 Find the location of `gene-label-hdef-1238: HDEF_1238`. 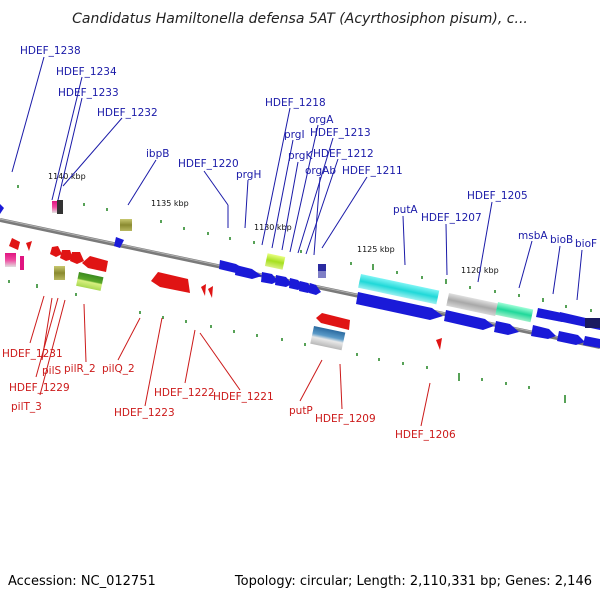

gene-label-hdef-1238: HDEF_1238 is located at coordinates (50, 51).